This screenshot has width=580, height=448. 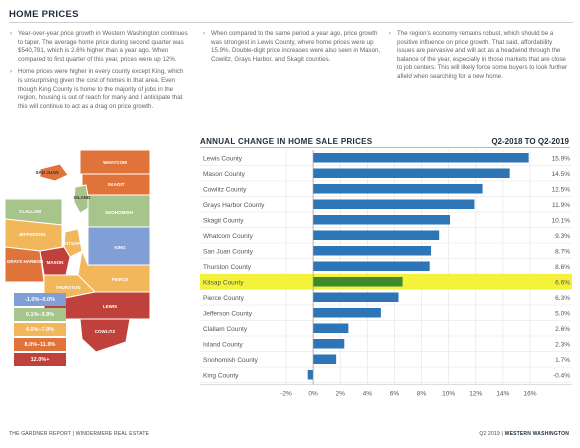 What do you see at coordinates (228, 314) in the screenshot?
I see `category-label: Jefferson County` at bounding box center [228, 314].